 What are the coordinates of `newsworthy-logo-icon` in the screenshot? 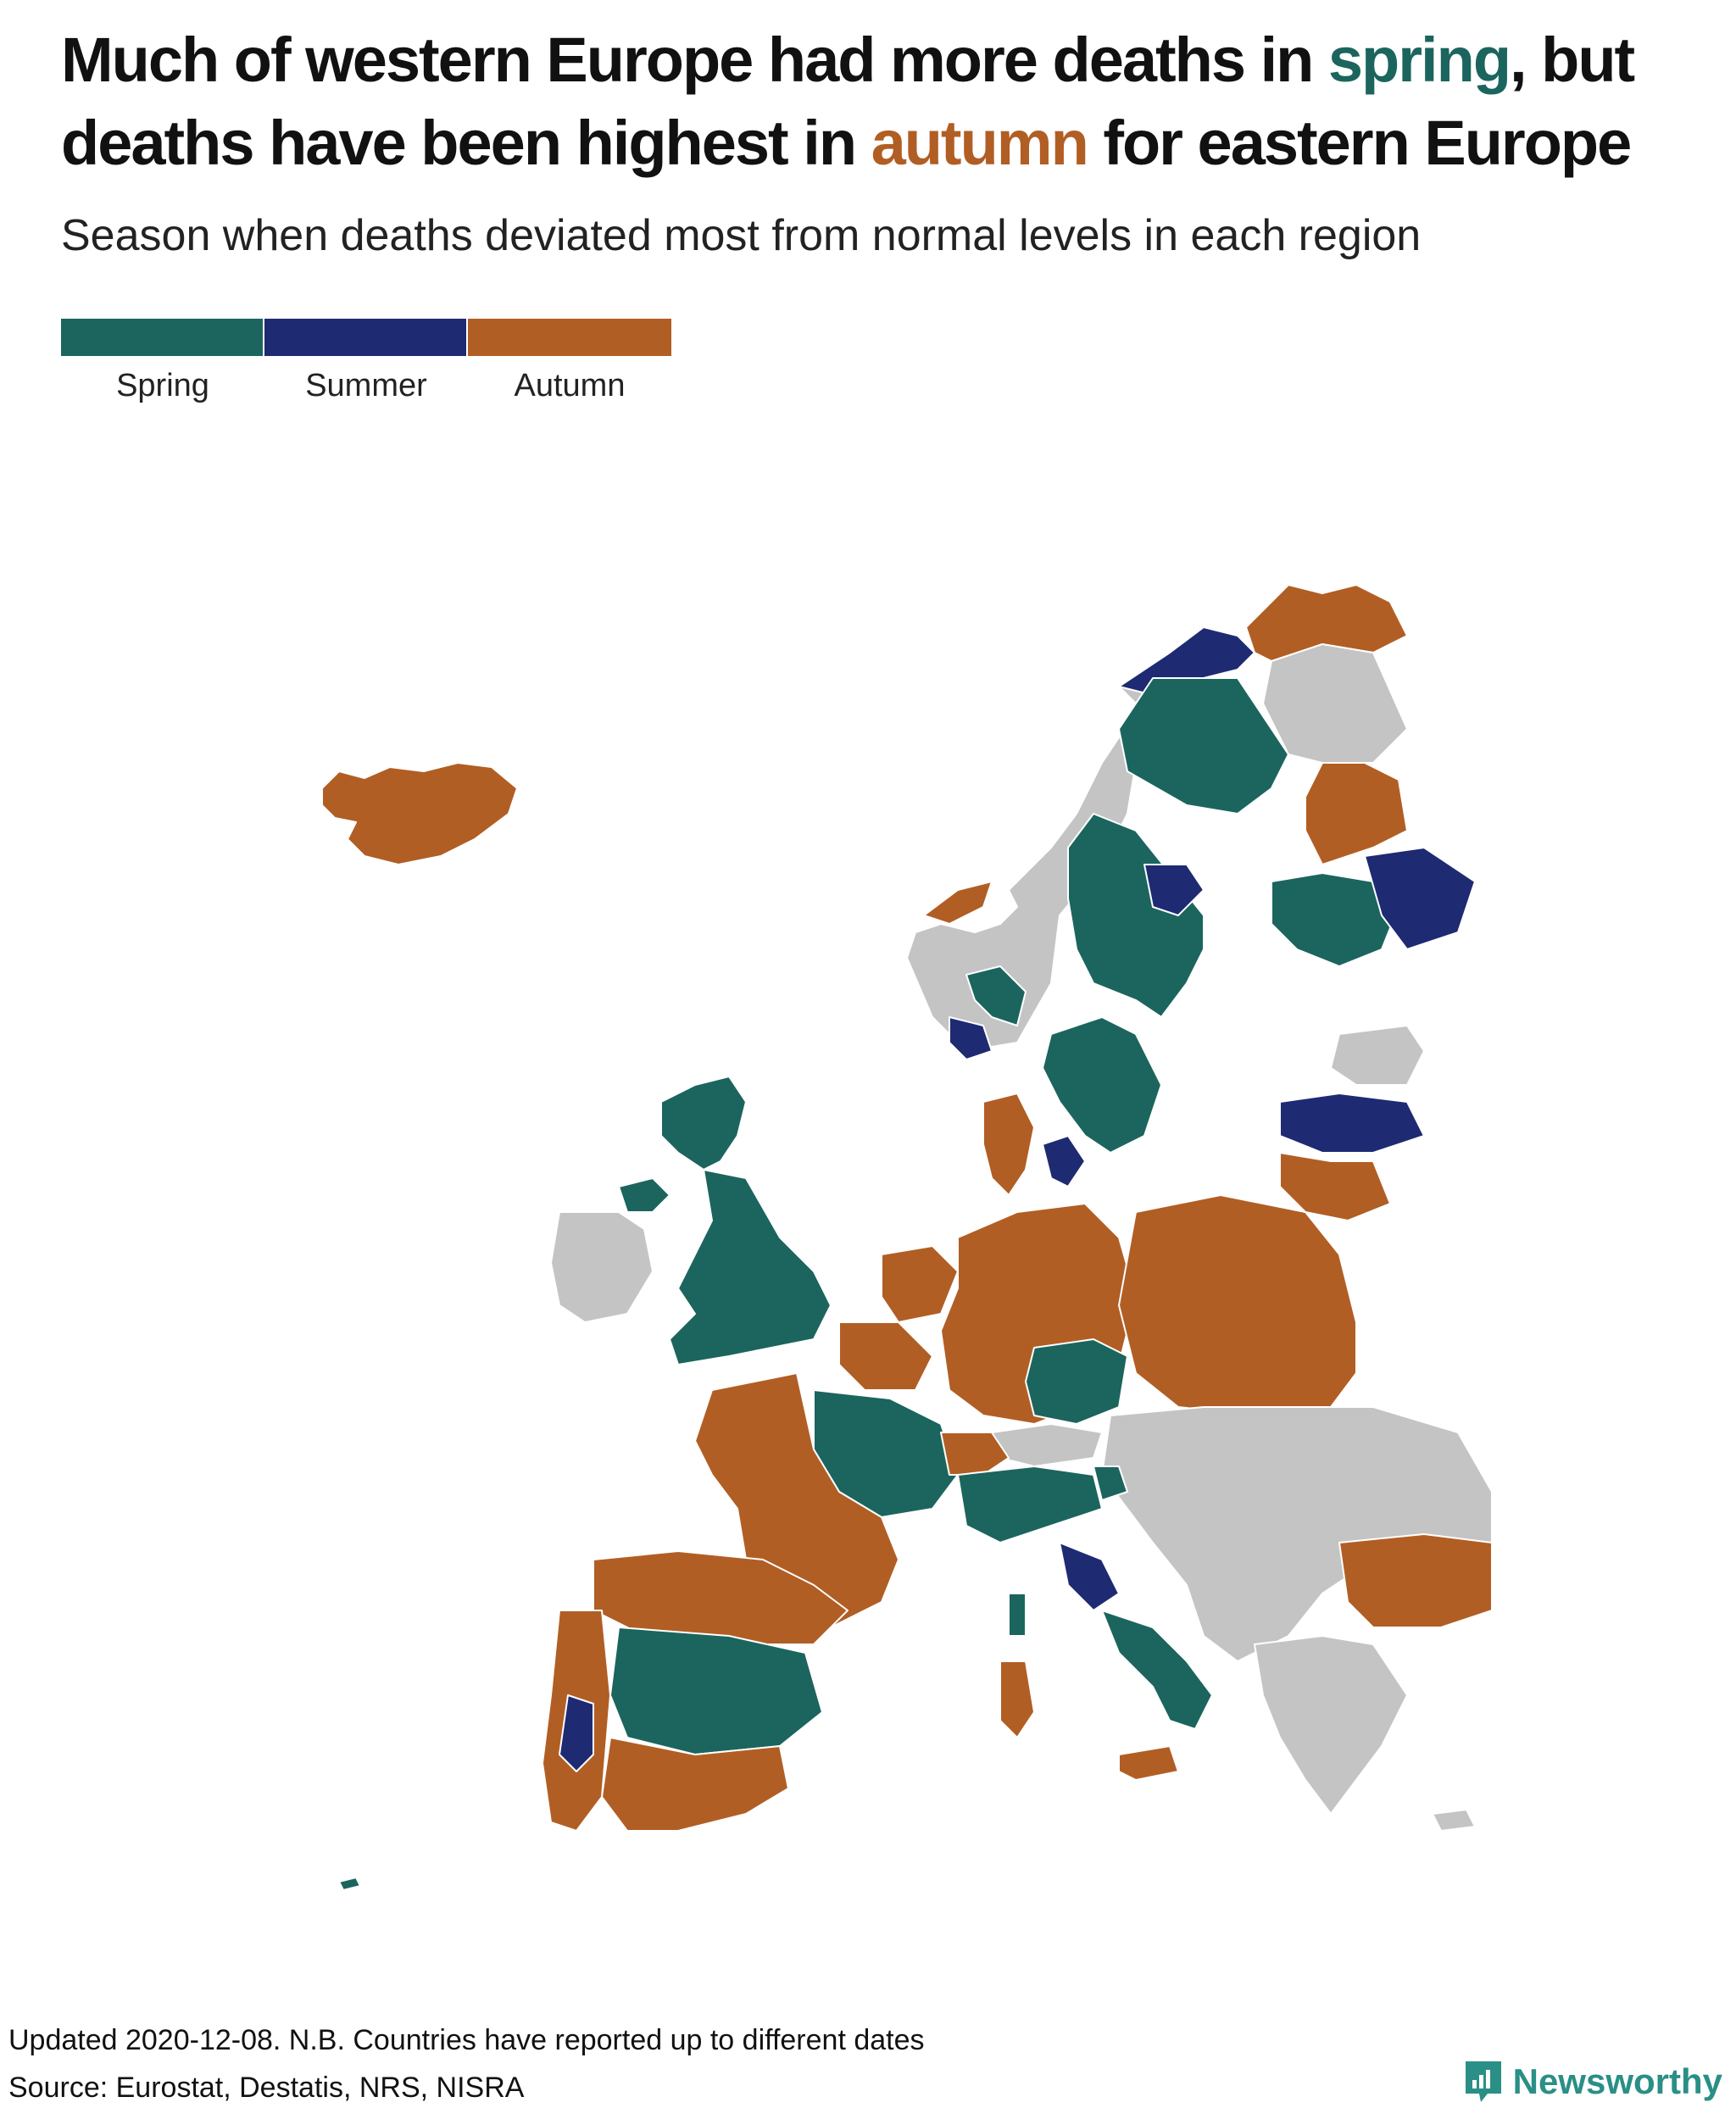 It's located at (1483, 2081).